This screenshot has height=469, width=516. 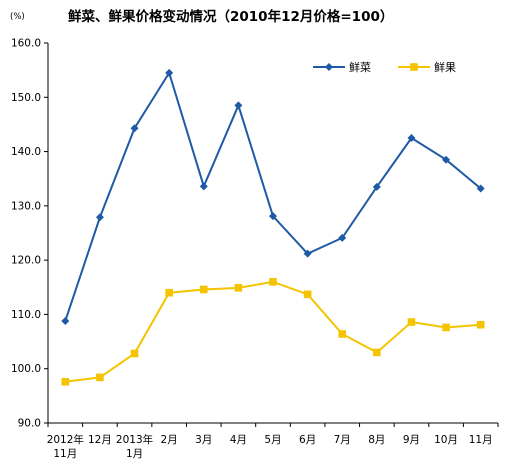 What do you see at coordinates (29, 424) in the screenshot?
I see `y-tick-label: 90.0` at bounding box center [29, 424].